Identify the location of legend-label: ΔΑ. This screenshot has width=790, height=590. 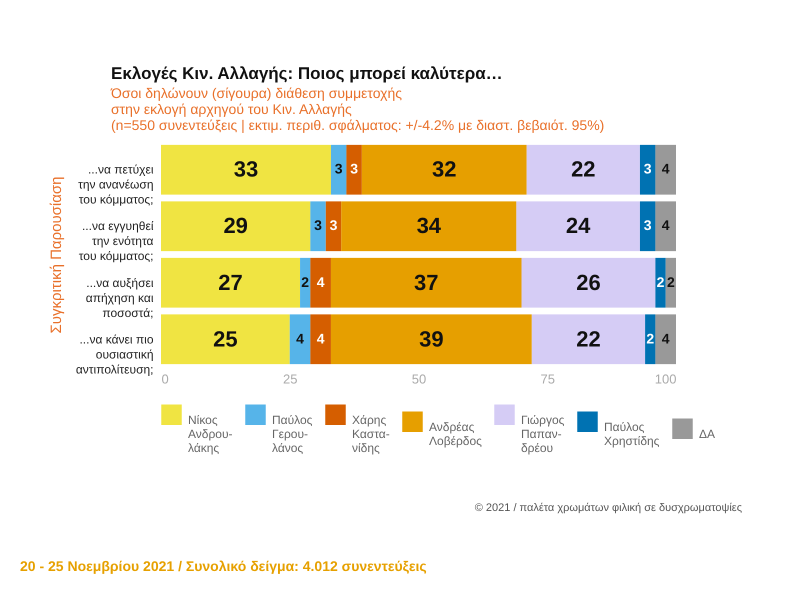
(707, 433).